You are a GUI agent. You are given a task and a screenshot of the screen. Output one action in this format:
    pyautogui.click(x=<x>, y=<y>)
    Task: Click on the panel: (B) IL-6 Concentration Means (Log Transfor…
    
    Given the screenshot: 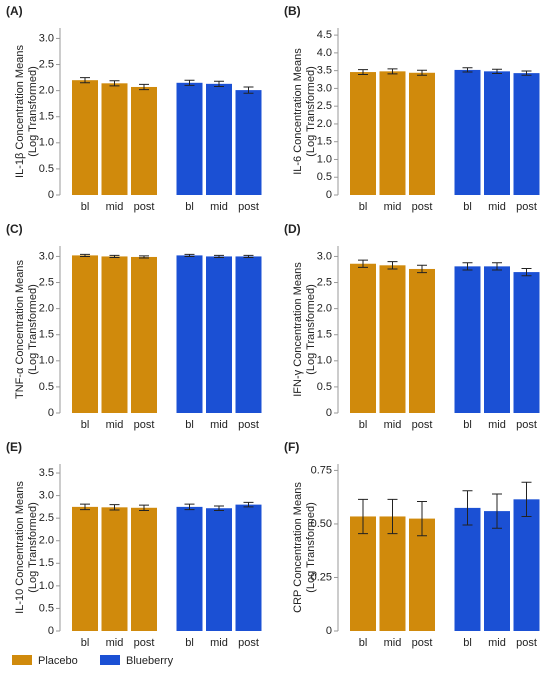 What is the action you would take?
    pyautogui.click(x=412, y=108)
    